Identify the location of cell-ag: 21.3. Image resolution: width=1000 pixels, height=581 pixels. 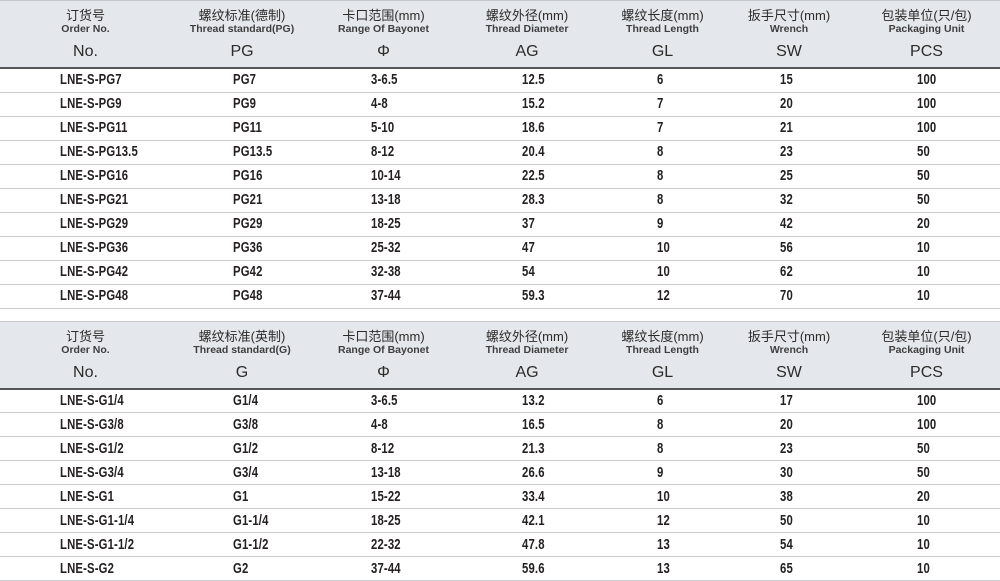
(527, 449).